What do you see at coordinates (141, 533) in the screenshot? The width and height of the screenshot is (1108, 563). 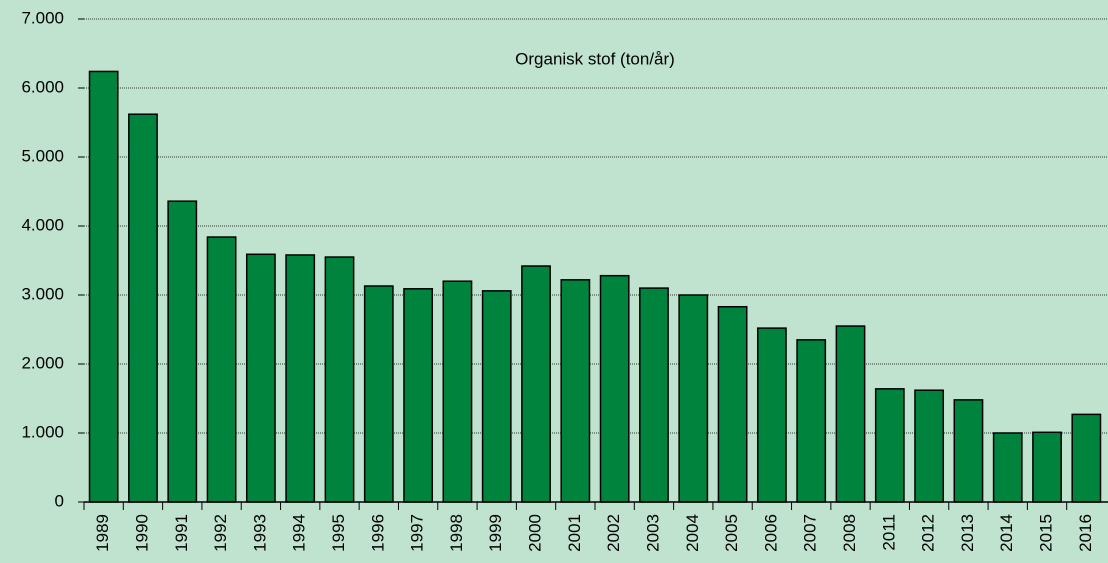 I see `x-tick-label: 1990` at bounding box center [141, 533].